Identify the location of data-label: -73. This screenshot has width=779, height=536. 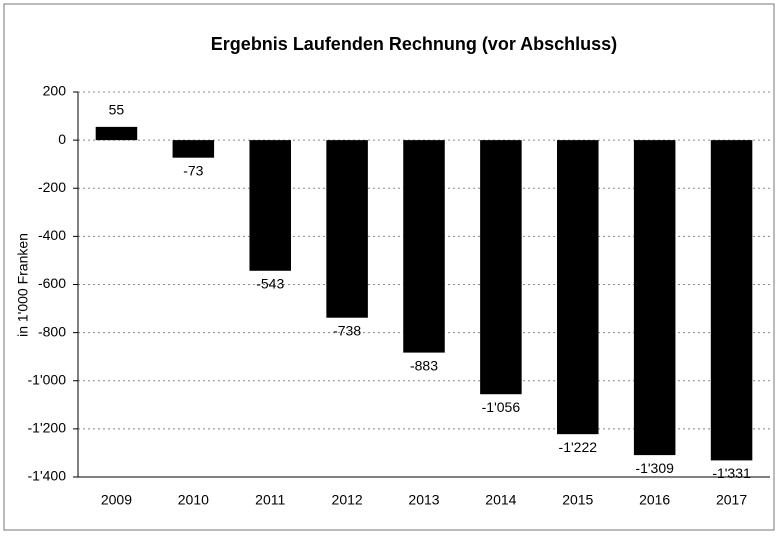
(193, 170).